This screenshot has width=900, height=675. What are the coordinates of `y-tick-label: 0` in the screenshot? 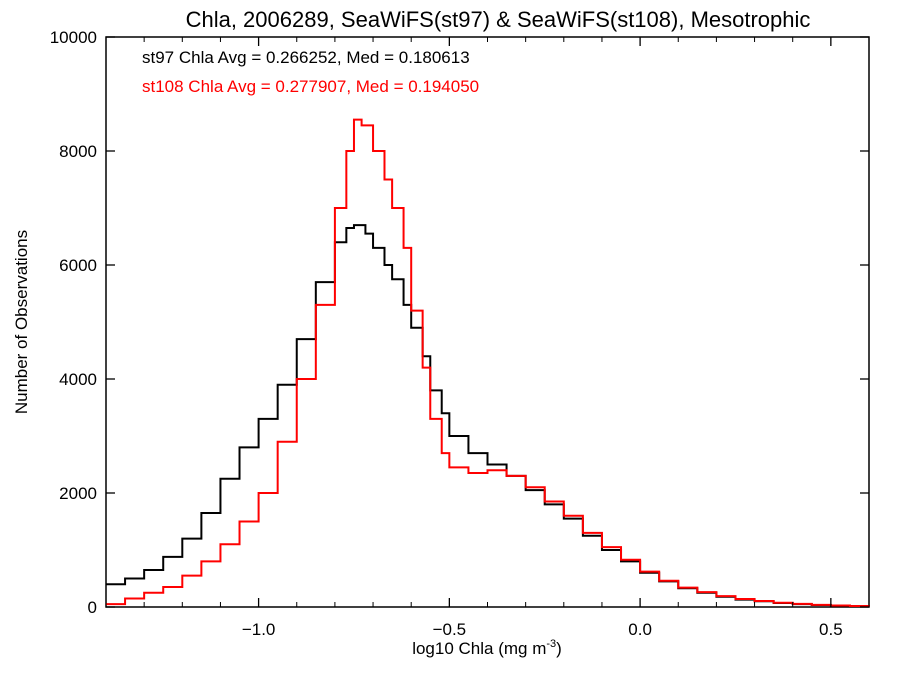 It's located at (92, 607).